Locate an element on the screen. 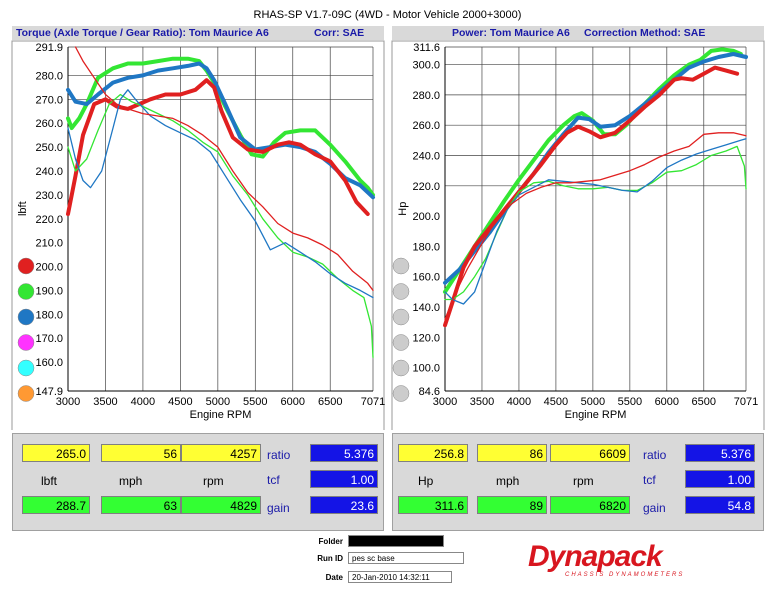 The height and width of the screenshot is (598, 775). torque-y-tick: 220.0 is located at coordinates (49, 220).